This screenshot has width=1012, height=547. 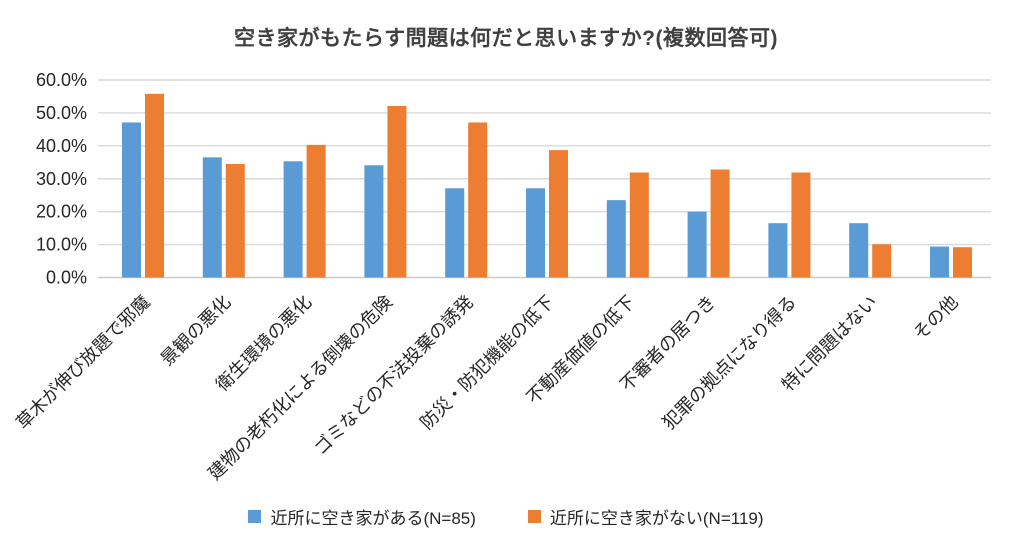 What do you see at coordinates (66, 278) in the screenshot?
I see `y-axis-tick-label: 0.0%` at bounding box center [66, 278].